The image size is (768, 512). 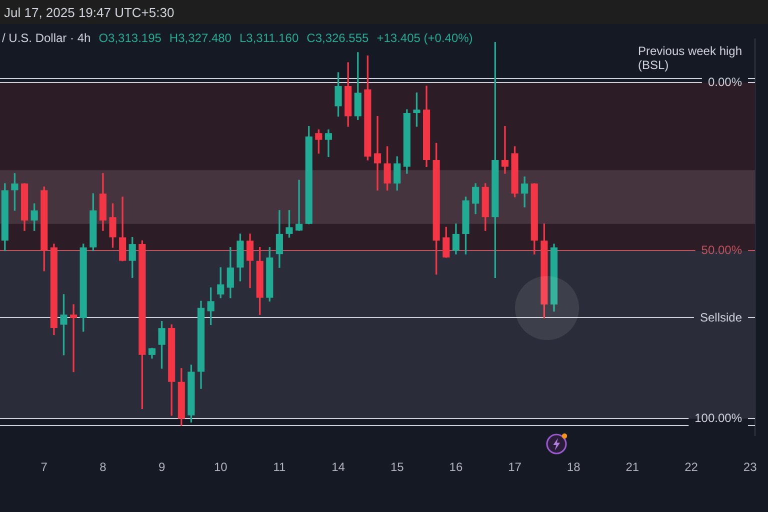 What do you see at coordinates (221, 467) in the screenshot?
I see `x-tick-label: 10` at bounding box center [221, 467].